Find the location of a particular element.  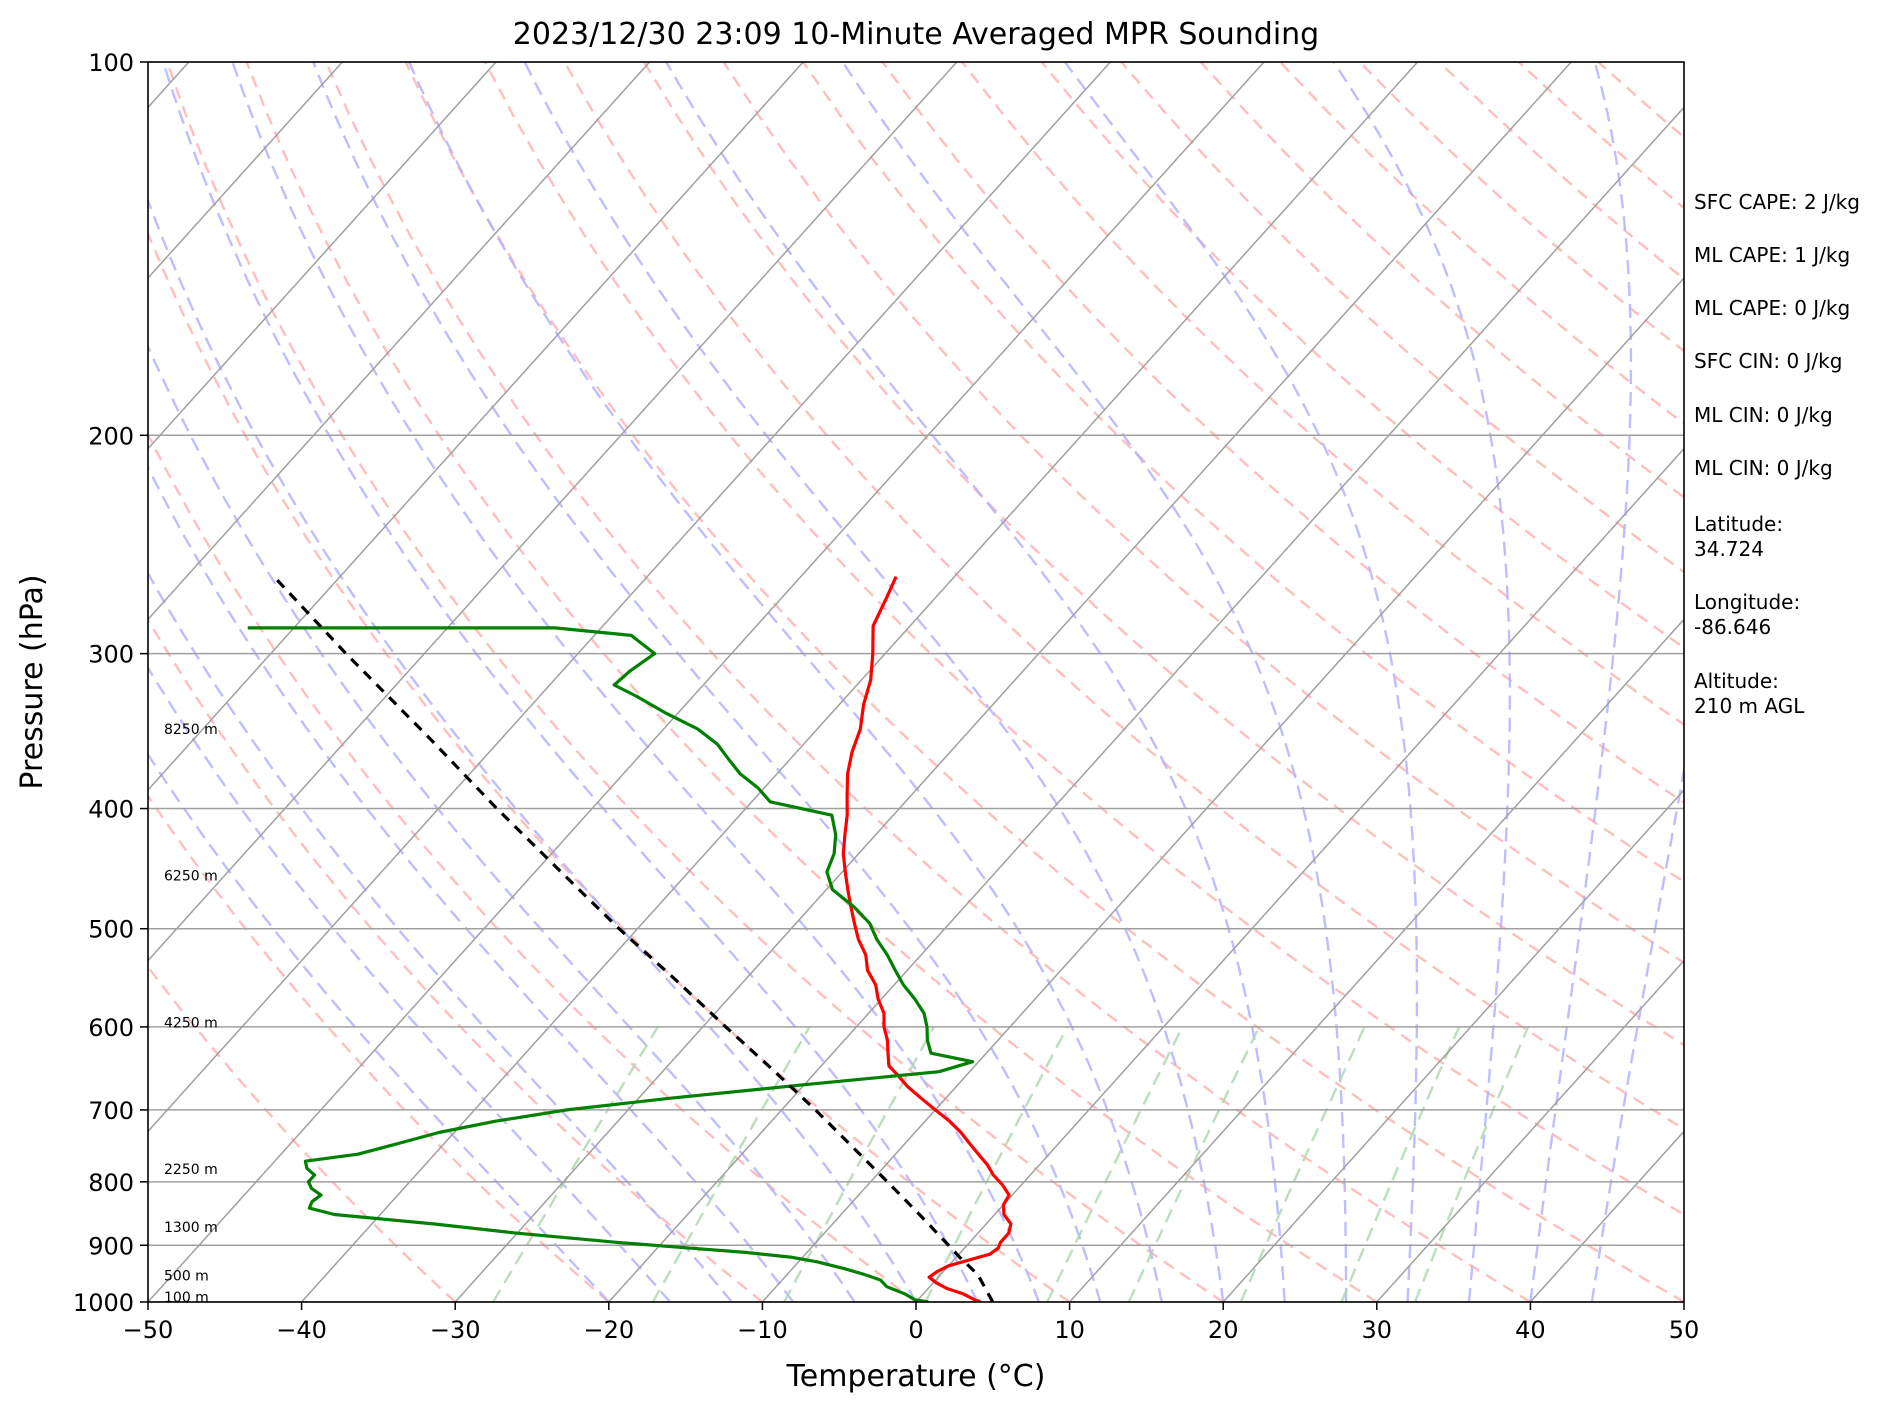

height-label: 8250 m is located at coordinates (191, 730).